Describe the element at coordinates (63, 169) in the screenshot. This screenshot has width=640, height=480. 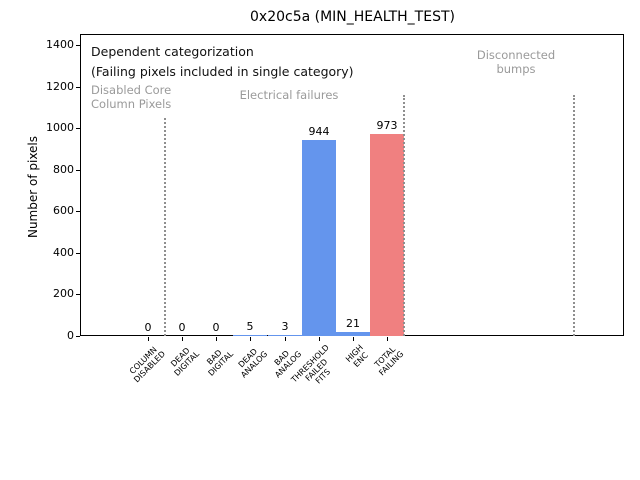
I see `y-axis-tick-label: 800` at that location.